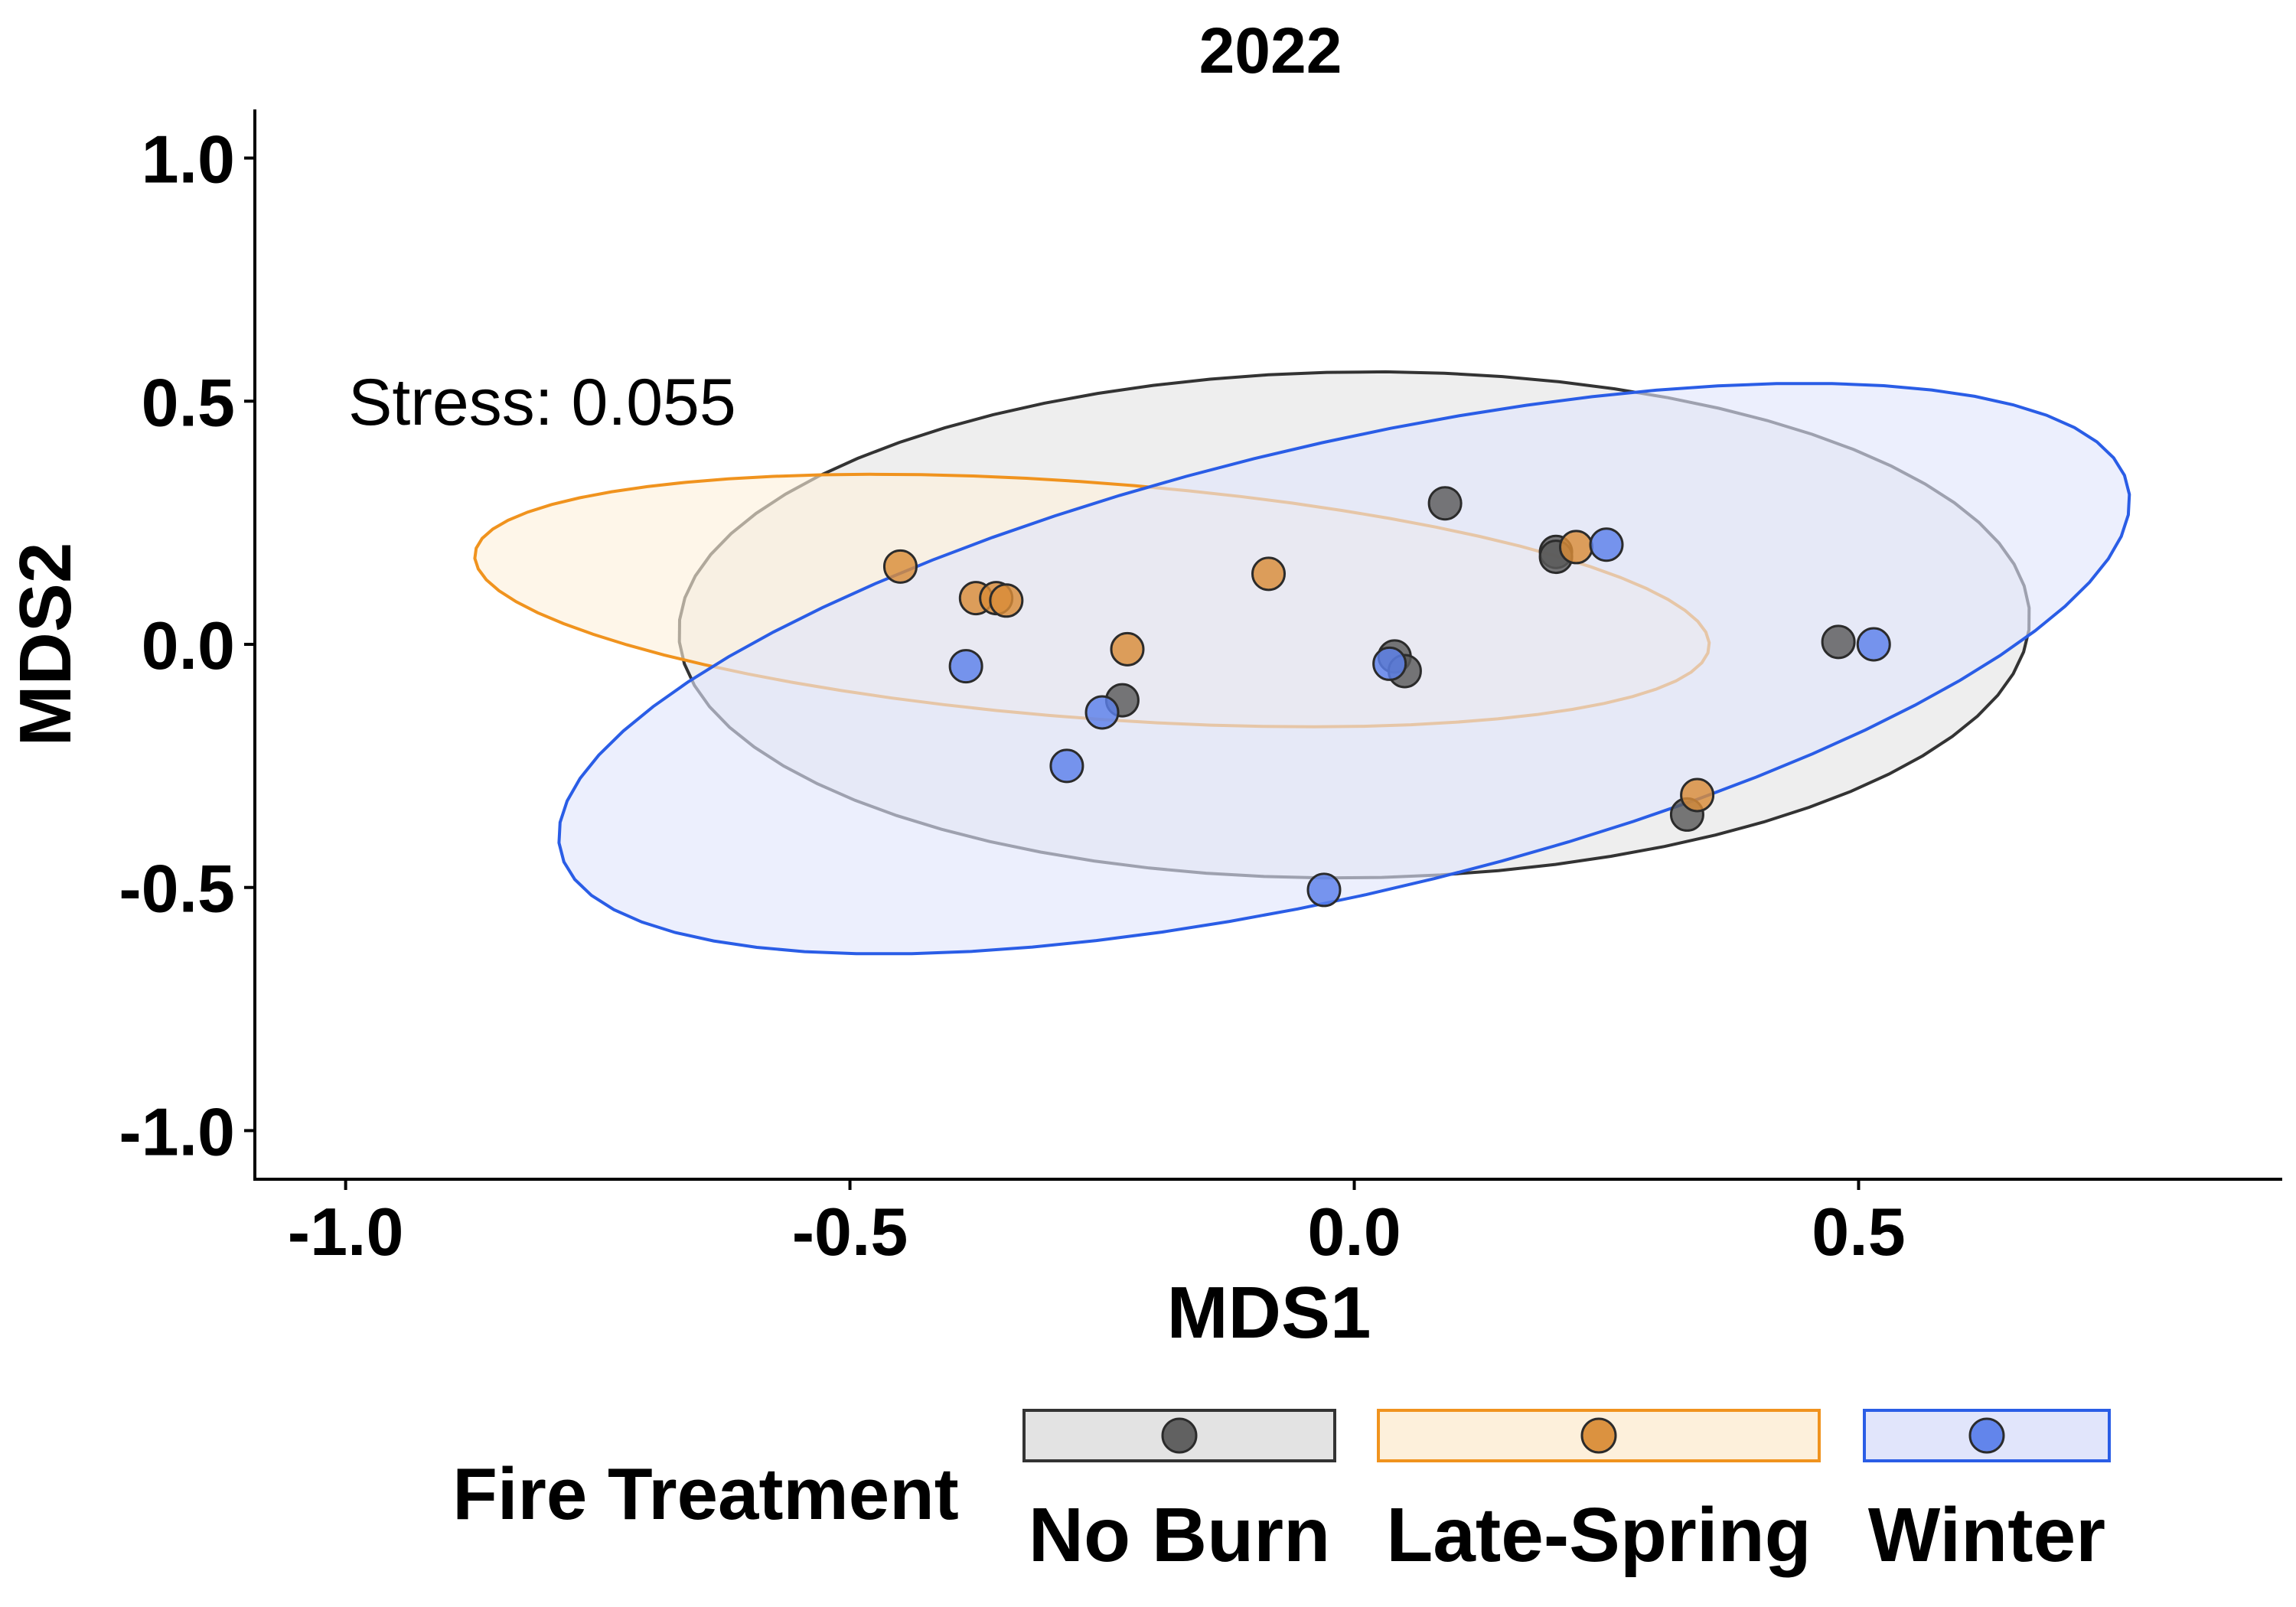  Describe the element at coordinates (45, 645) in the screenshot. I see `y-axis-label: MDS2` at that location.